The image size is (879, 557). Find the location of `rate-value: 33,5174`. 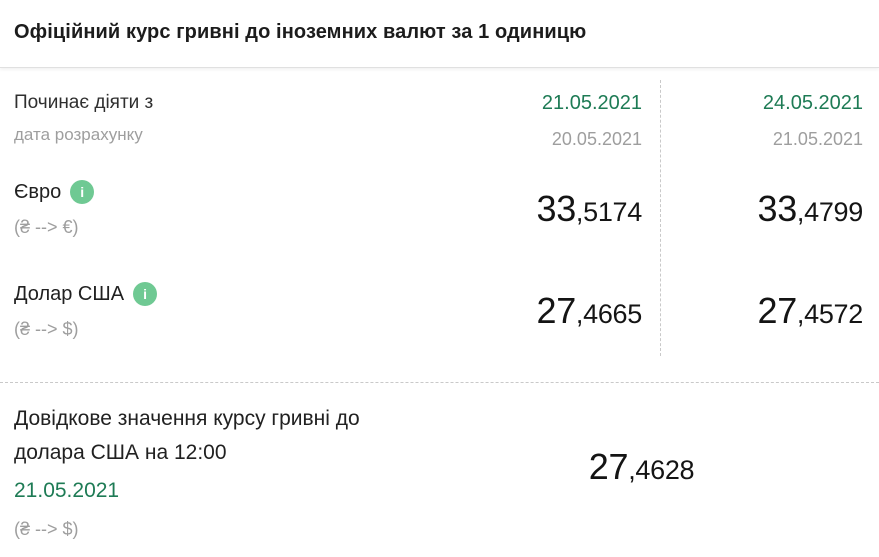

rate-value: 33,5174 is located at coordinates (589, 208).